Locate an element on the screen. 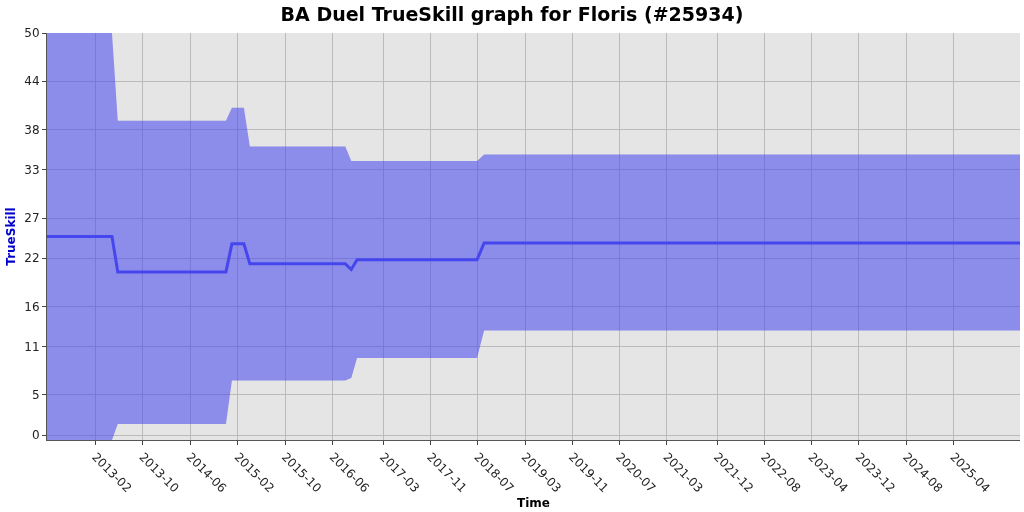 This screenshot has width=1024, height=512. y-tick-label: 50 is located at coordinates (32, 33).